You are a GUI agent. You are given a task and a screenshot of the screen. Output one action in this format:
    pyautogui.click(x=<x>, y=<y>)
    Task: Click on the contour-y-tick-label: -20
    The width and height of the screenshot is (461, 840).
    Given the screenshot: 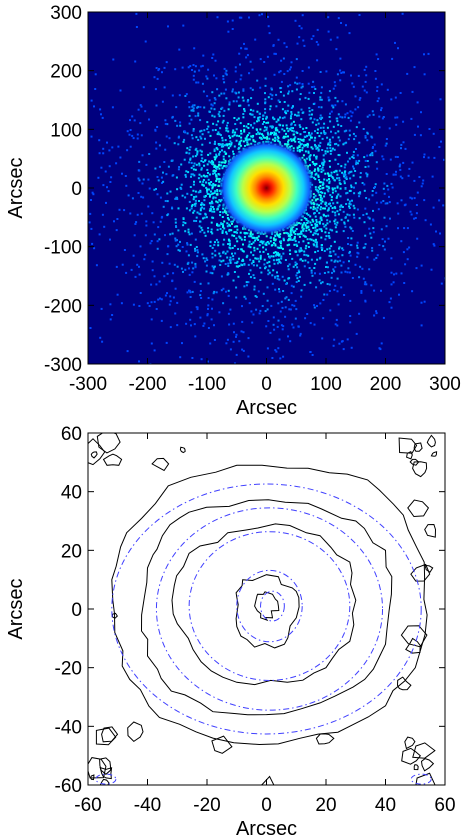 What is the action you would take?
    pyautogui.click(x=68, y=669)
    